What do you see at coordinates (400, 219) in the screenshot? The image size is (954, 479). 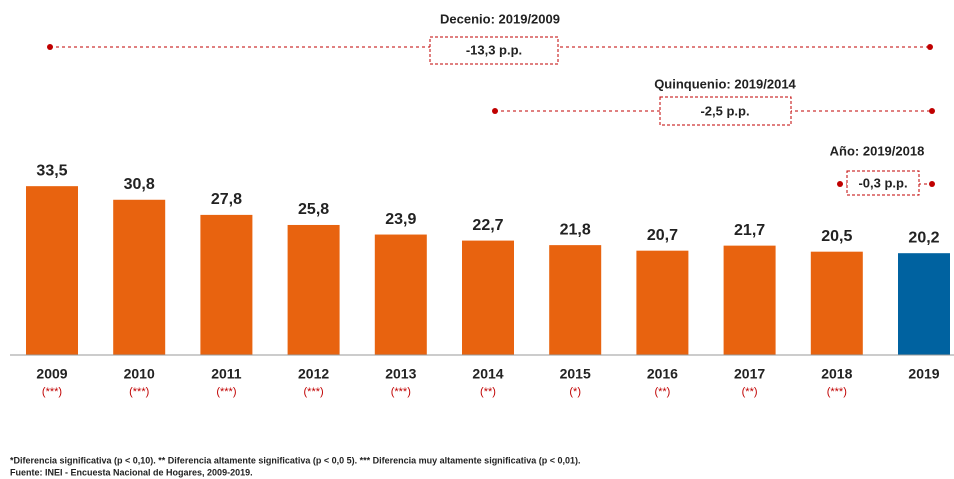 I see `value-label: 23,9` at bounding box center [400, 219].